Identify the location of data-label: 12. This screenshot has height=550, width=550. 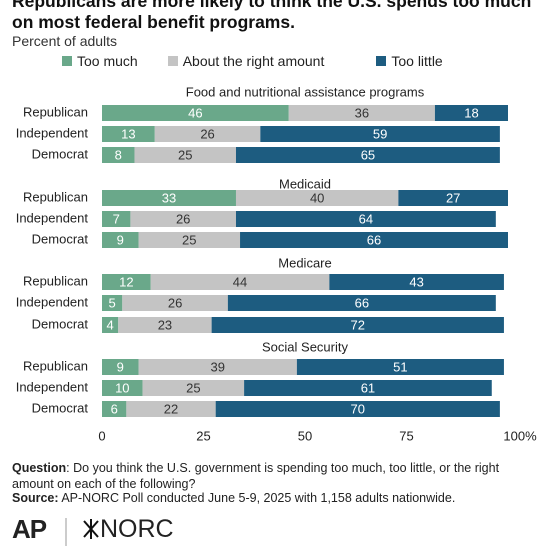
(126, 281).